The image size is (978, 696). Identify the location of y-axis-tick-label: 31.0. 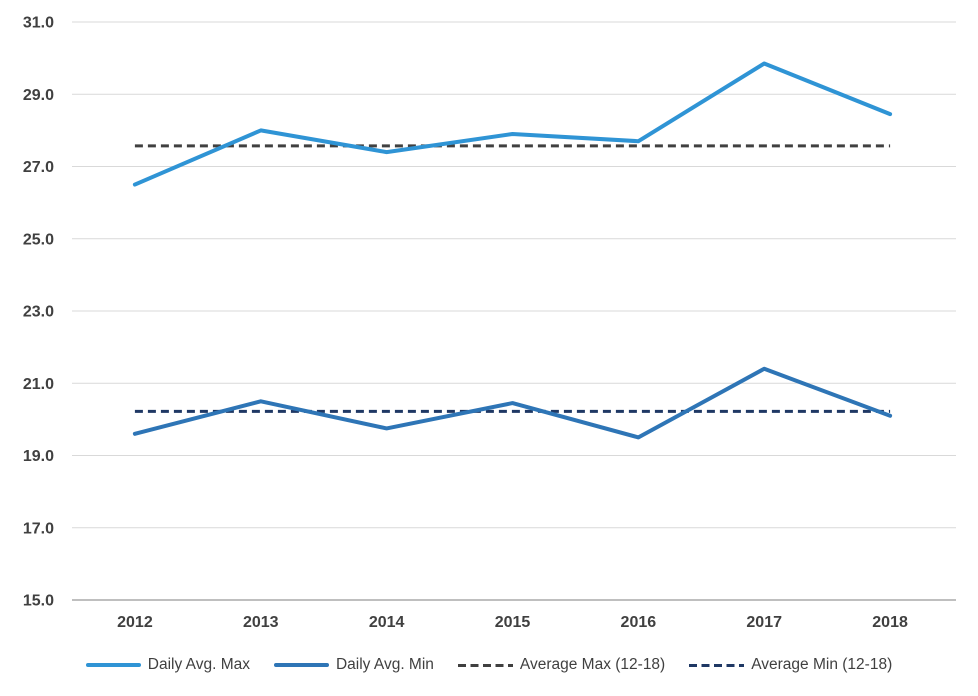
(38, 23).